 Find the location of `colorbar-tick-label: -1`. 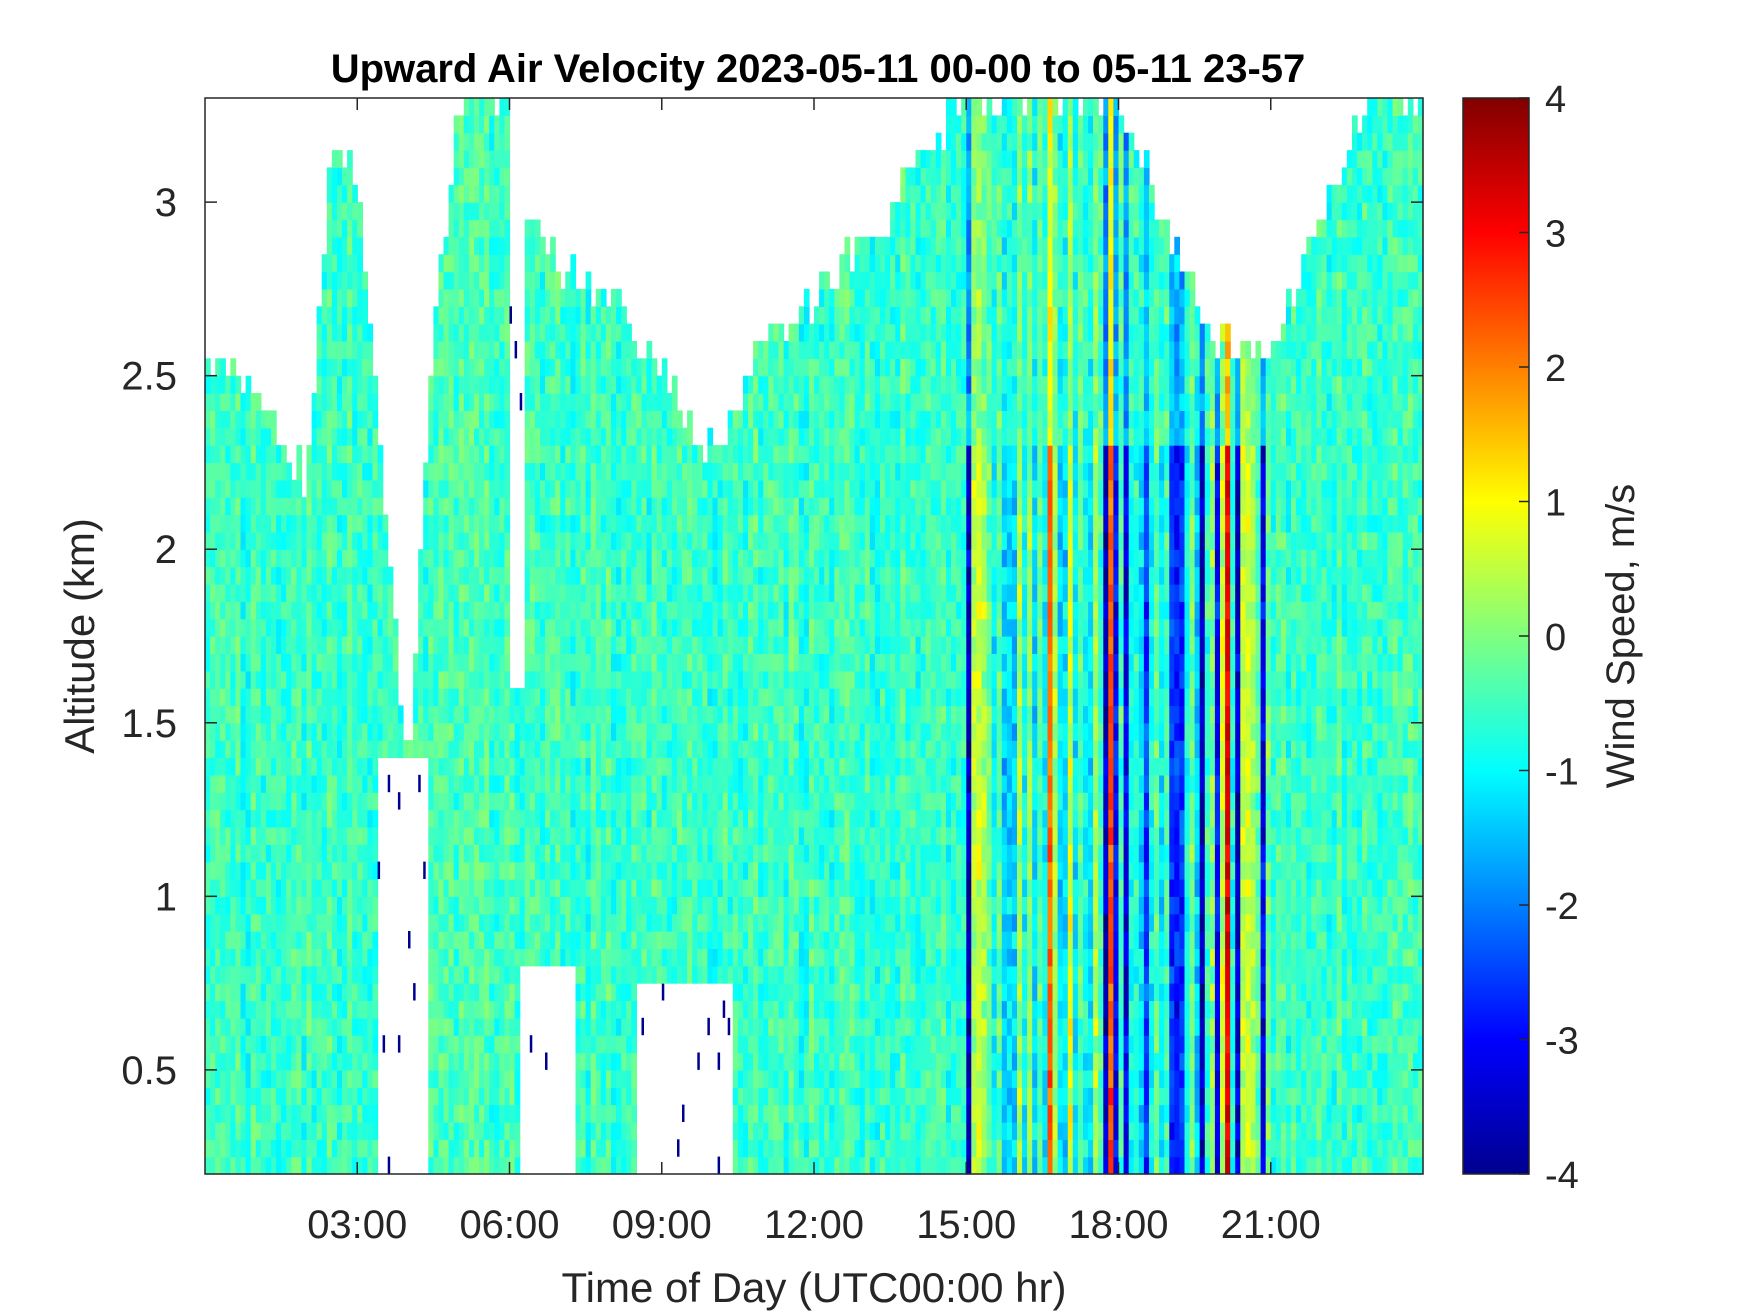

colorbar-tick-label: -1 is located at coordinates (1562, 773).